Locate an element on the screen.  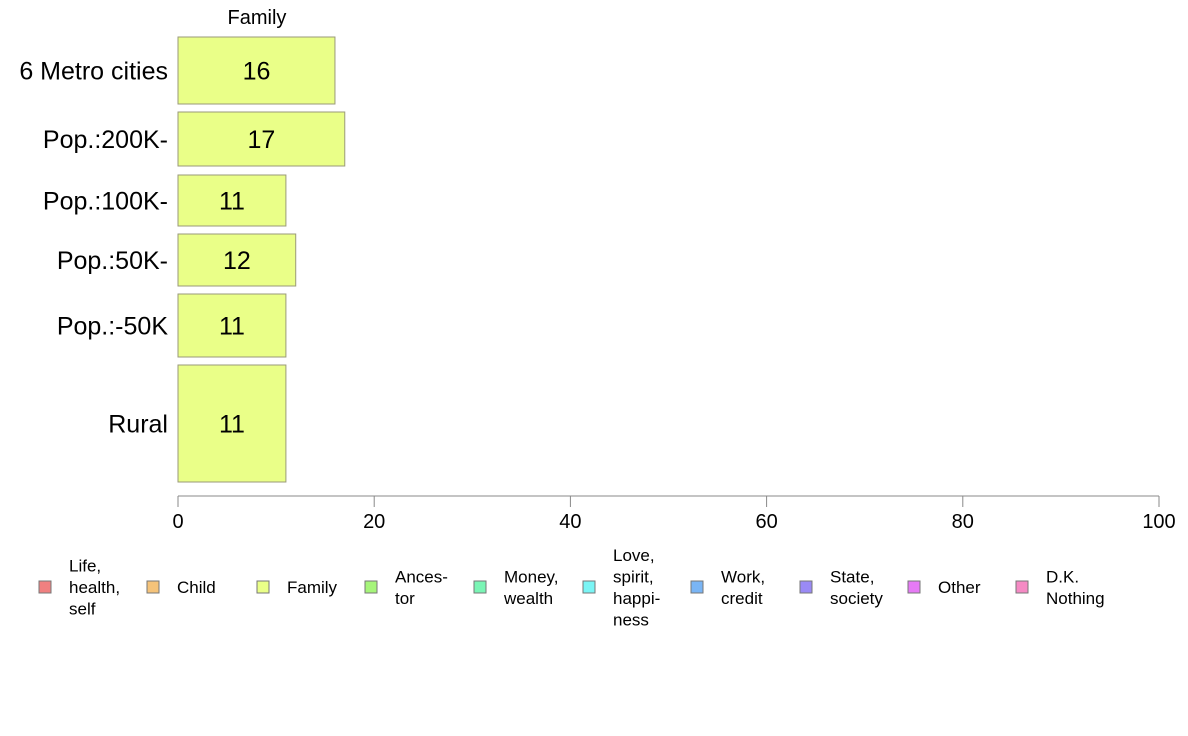
x-tick-label: 0 is located at coordinates (177, 522).